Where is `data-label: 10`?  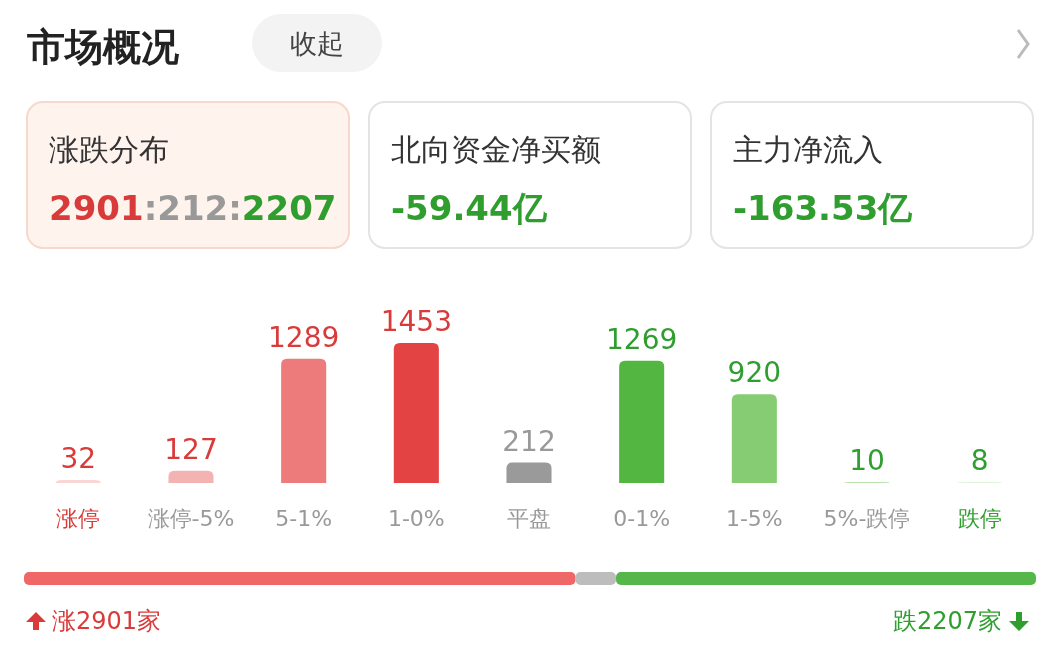
data-label: 10 is located at coordinates (867, 461).